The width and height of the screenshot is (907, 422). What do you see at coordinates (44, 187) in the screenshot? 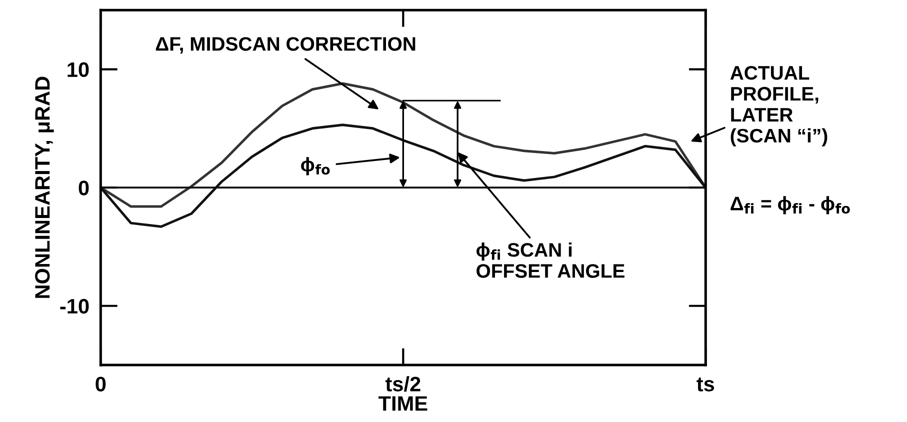
I see `y-axis-title: NONLINEARITY, μRAD` at bounding box center [44, 187].